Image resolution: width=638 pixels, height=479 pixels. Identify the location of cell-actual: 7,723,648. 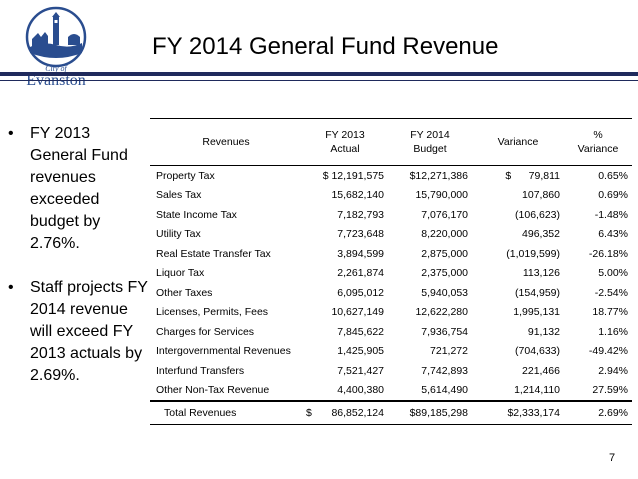
(360, 234).